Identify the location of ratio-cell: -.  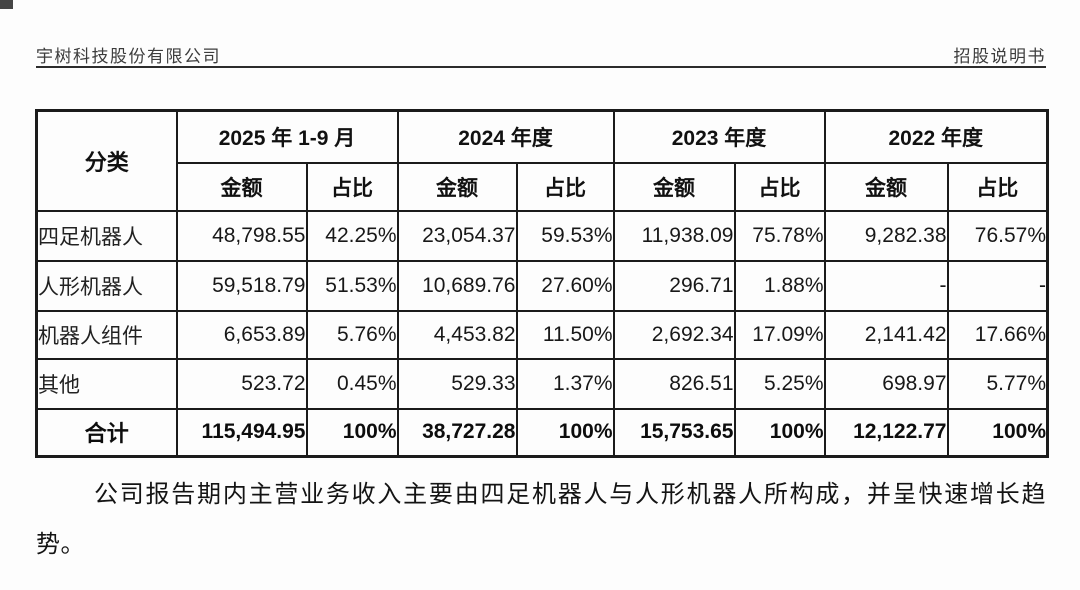
(997, 285).